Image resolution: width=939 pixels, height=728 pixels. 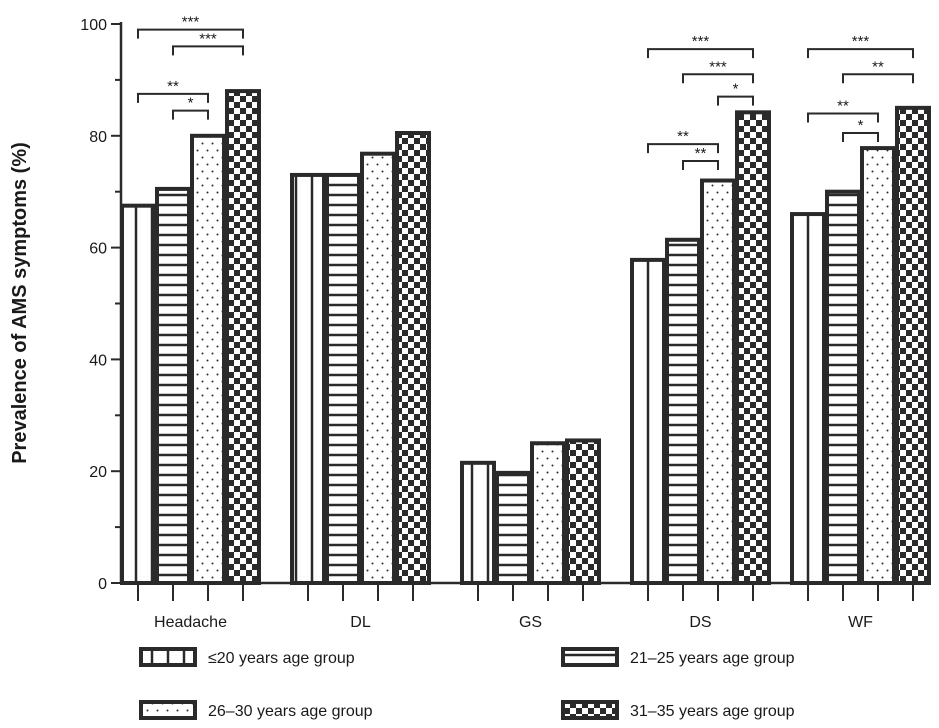 What do you see at coordinates (102, 584) in the screenshot?
I see `y-tick-label: 0` at bounding box center [102, 584].